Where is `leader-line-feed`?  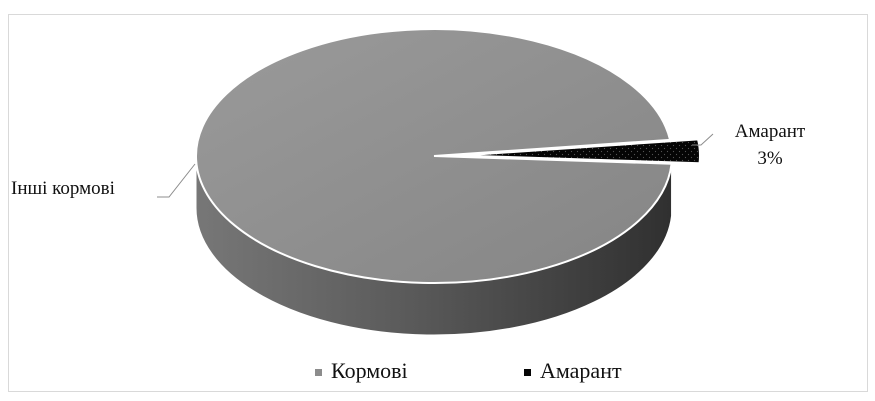
leader-line-feed is located at coordinates (176, 180).